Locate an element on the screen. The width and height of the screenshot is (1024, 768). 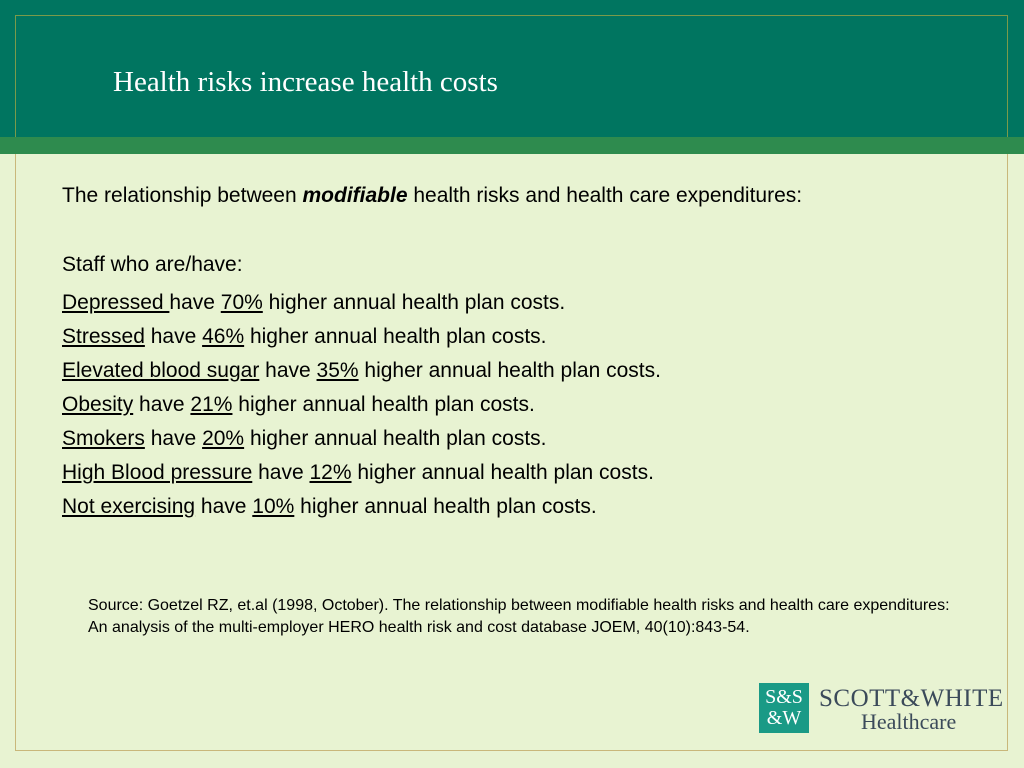
intro-before: The relationship between is located at coordinates (182, 195).